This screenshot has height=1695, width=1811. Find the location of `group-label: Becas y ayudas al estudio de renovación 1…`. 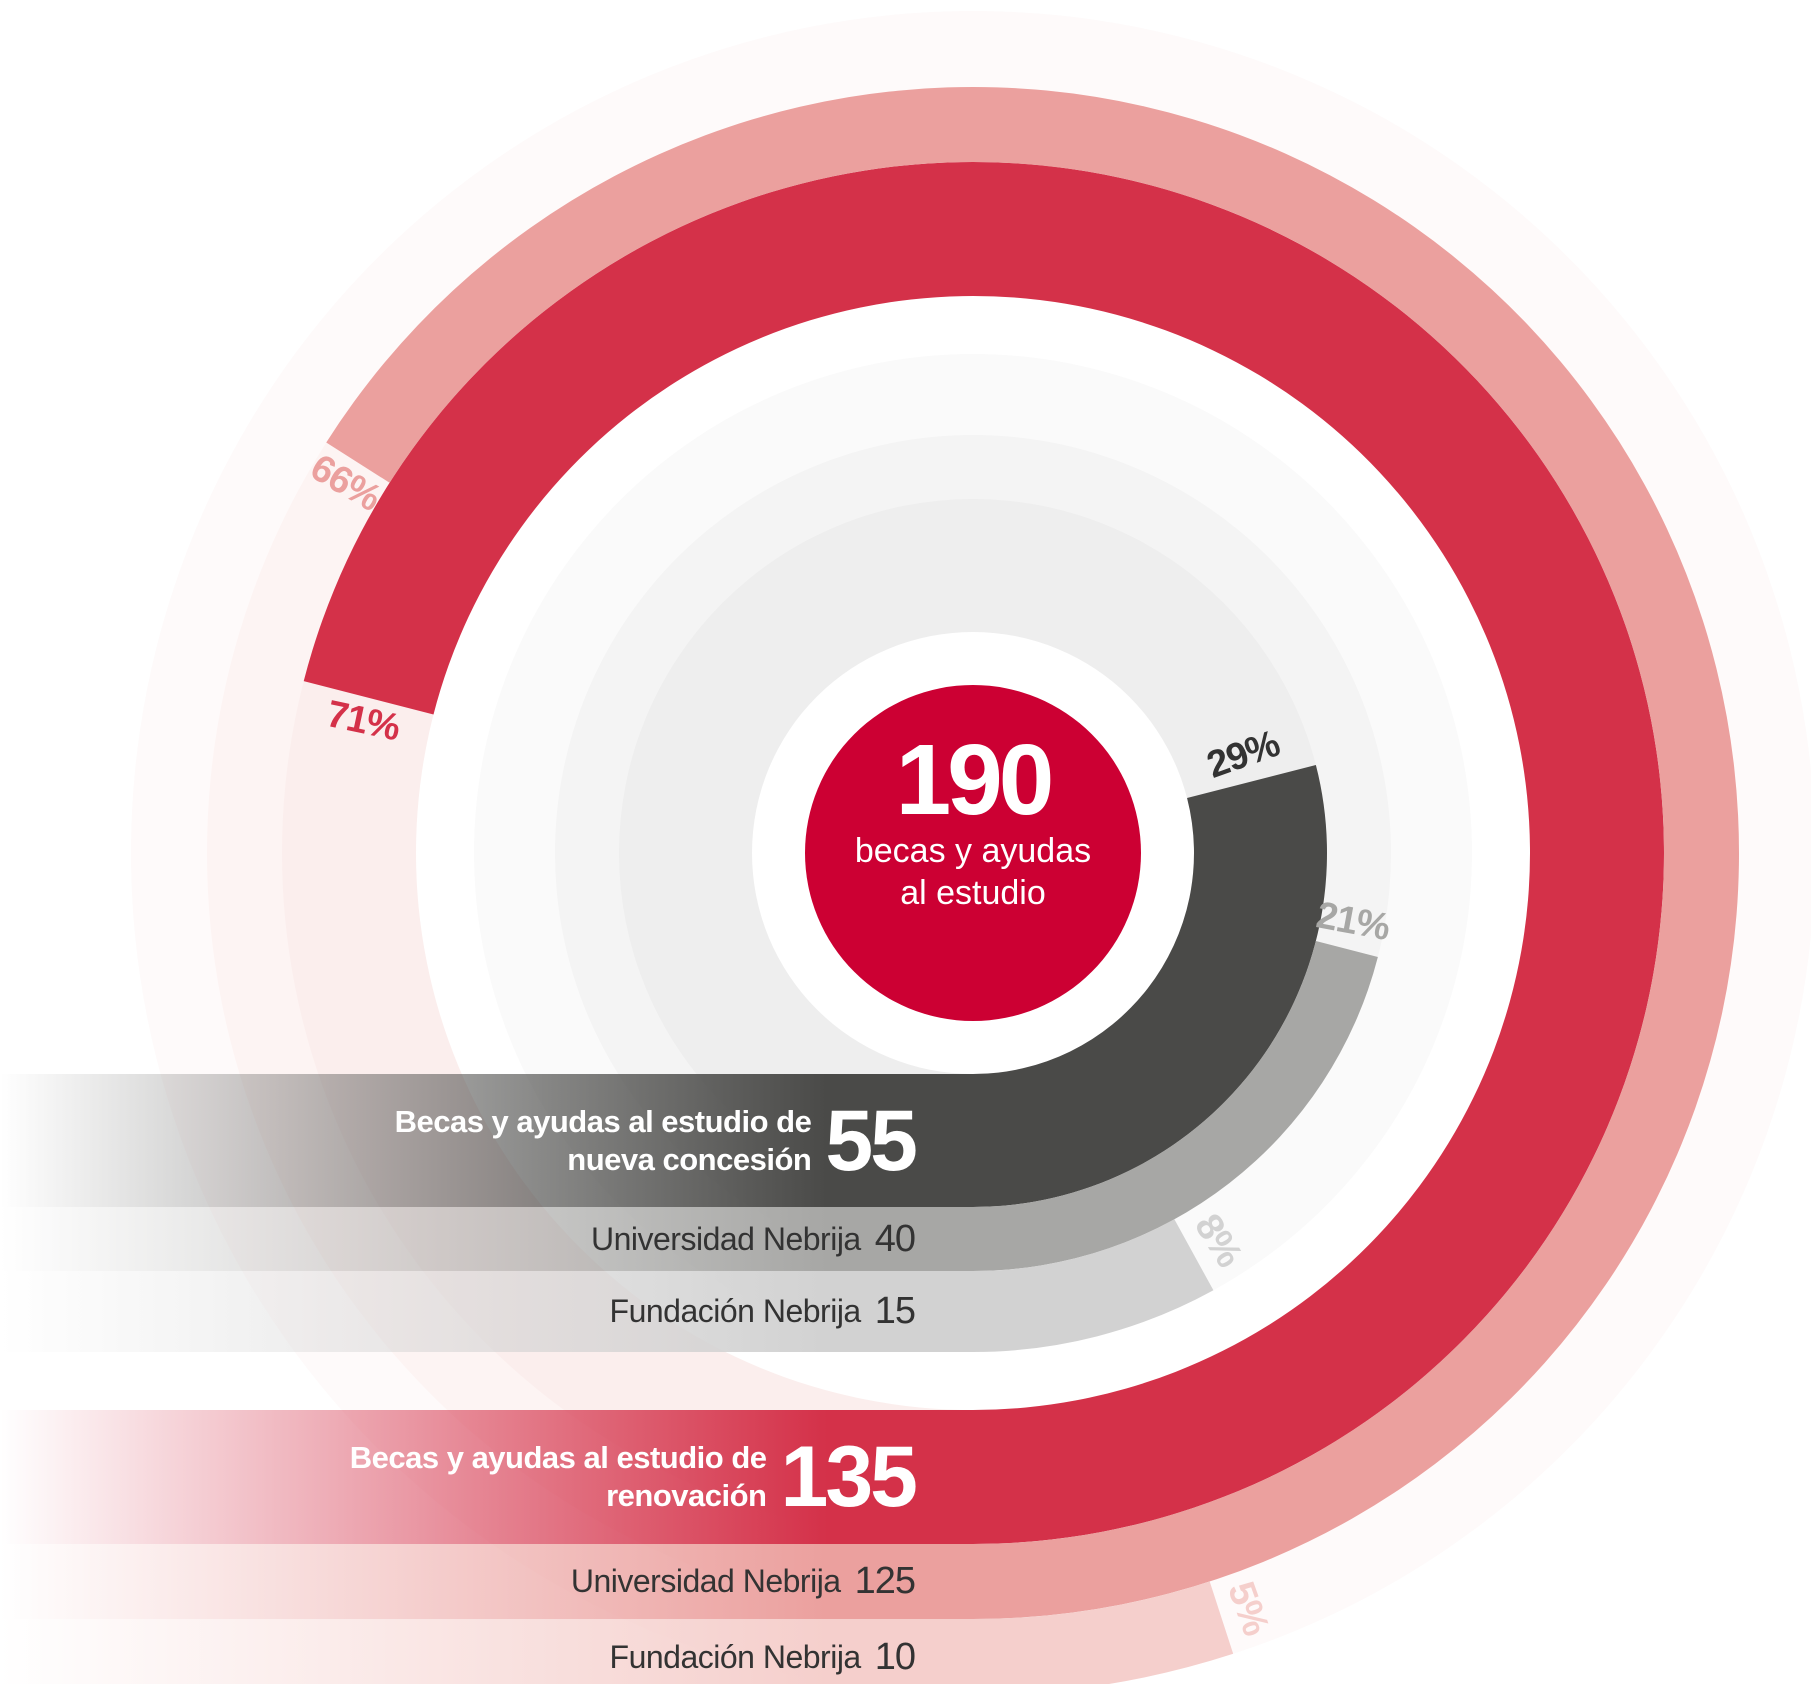

group-label: Becas y ayudas al estudio de renovación 1… is located at coordinates (632, 1477).